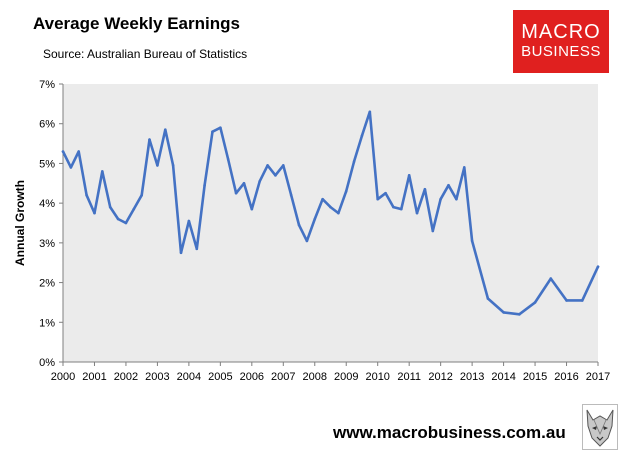  Describe the element at coordinates (47, 164) in the screenshot. I see `y-tick-label: 5%` at that location.